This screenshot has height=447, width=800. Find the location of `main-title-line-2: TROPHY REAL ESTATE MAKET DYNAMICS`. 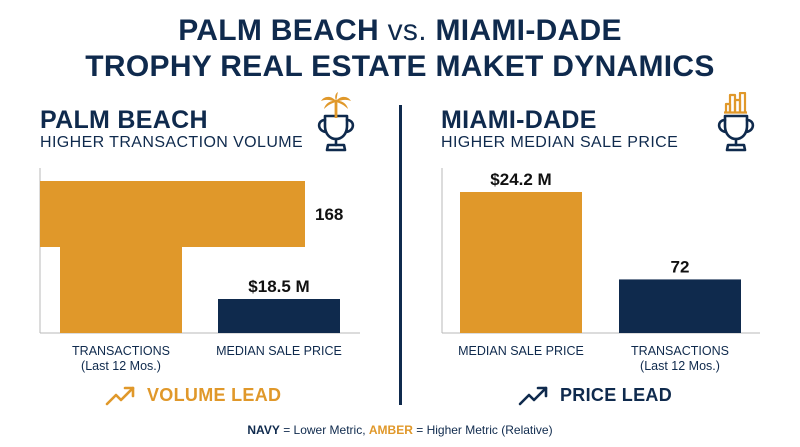

main-title-line-2: TROPHY REAL ESTATE MAKET DYNAMICS is located at coordinates (400, 67).